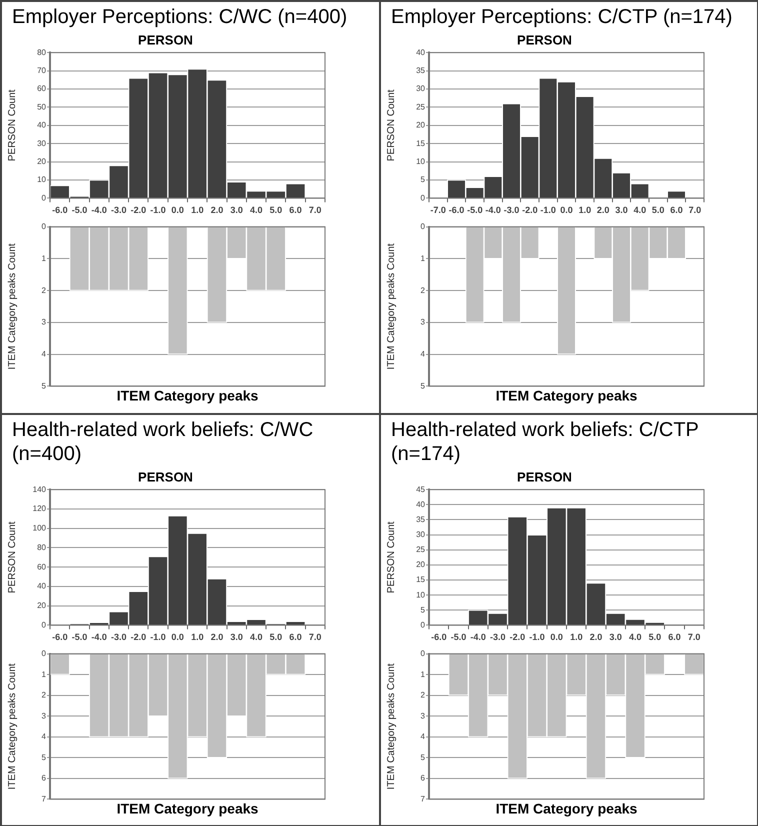 The height and width of the screenshot is (826, 758). What do you see at coordinates (39, 509) in the screenshot?
I see `y-tick-label: 120` at bounding box center [39, 509].